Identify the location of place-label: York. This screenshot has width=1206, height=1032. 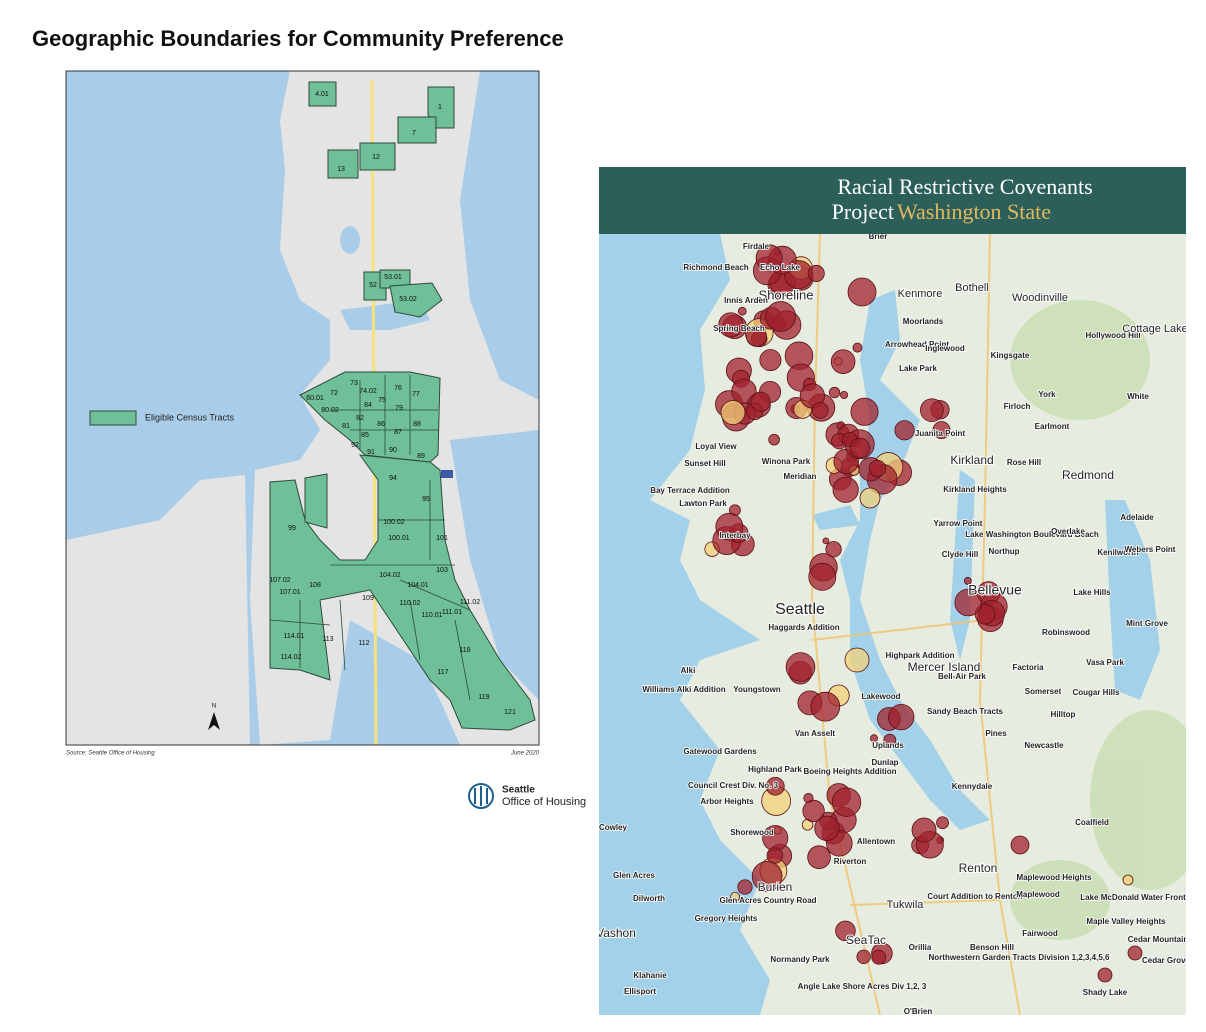
(1047, 394).